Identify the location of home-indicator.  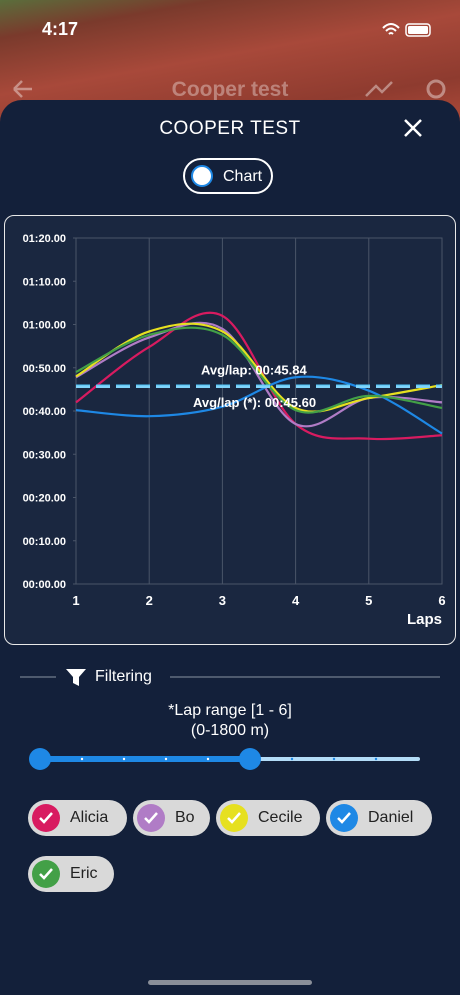
(230, 982).